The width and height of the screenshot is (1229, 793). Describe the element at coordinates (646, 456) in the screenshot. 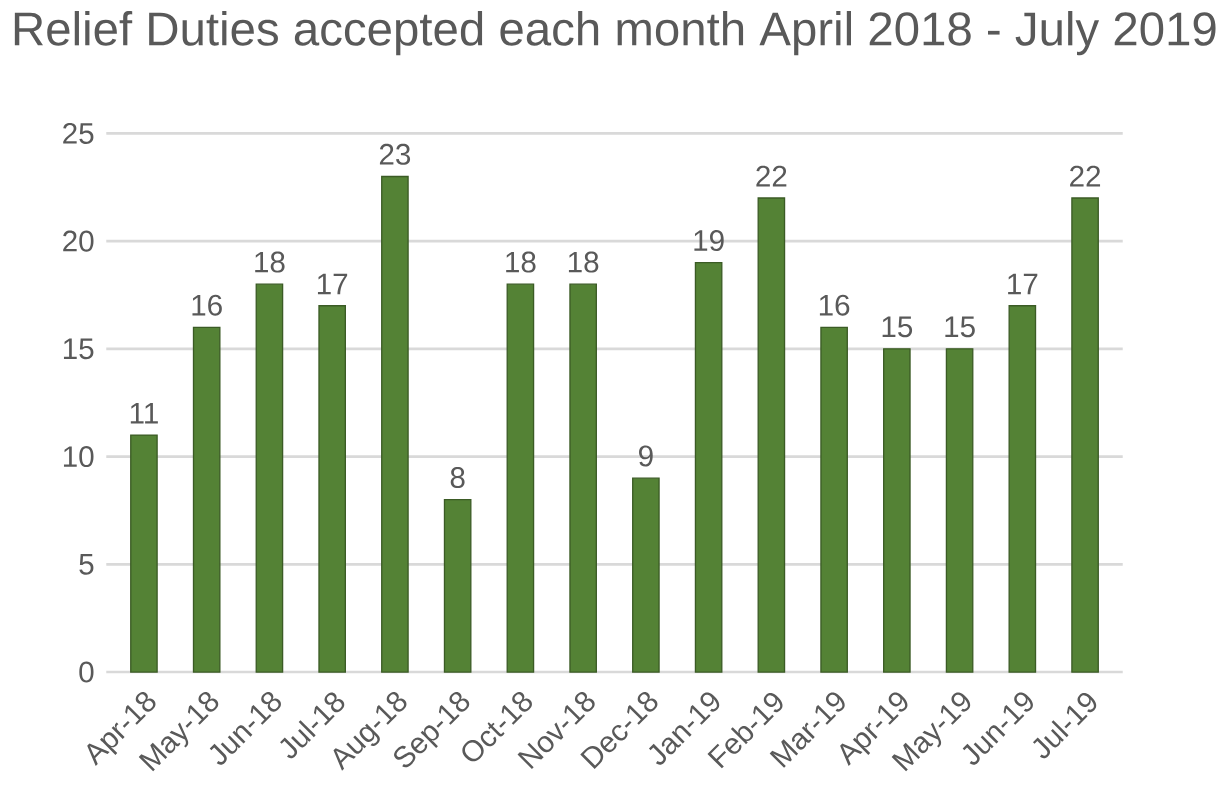

I see `data-label: 9` at that location.